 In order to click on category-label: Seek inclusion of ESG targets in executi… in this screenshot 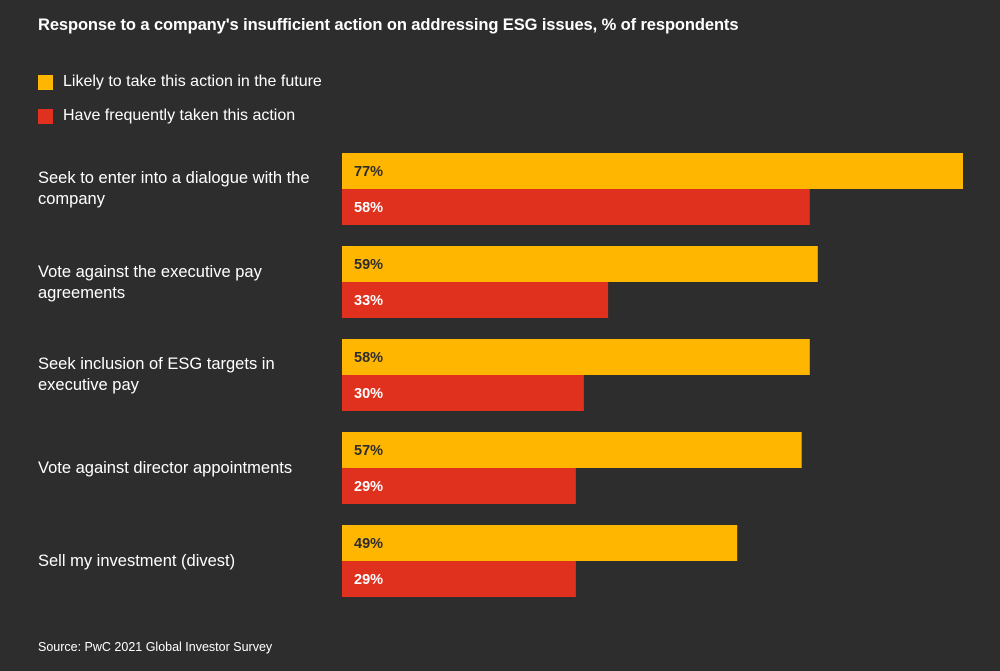, I will do `click(156, 374)`.